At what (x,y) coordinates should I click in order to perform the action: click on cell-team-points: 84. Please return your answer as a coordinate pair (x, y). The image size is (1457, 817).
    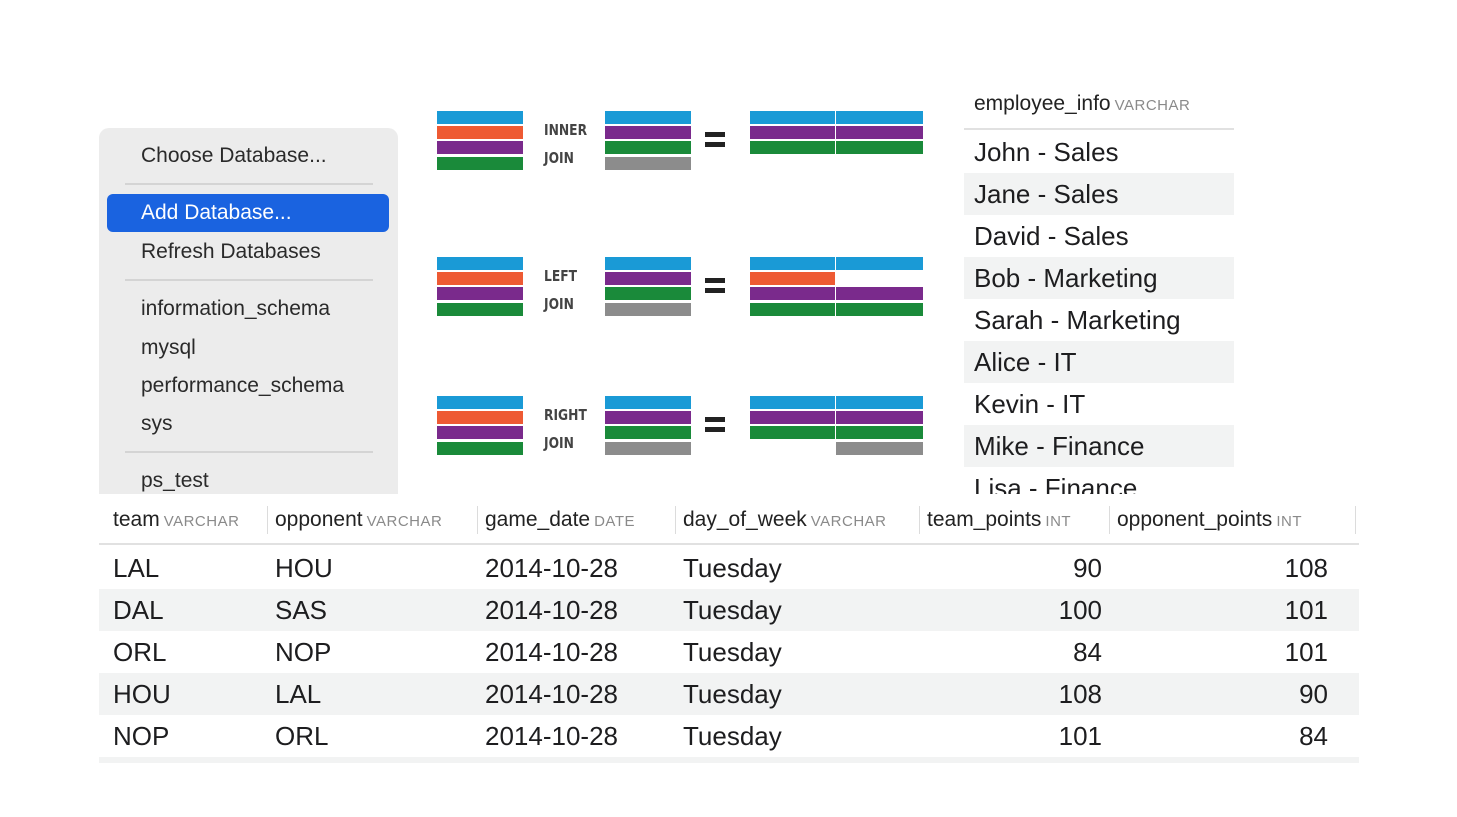
    Looking at the image, I should click on (1087, 652).